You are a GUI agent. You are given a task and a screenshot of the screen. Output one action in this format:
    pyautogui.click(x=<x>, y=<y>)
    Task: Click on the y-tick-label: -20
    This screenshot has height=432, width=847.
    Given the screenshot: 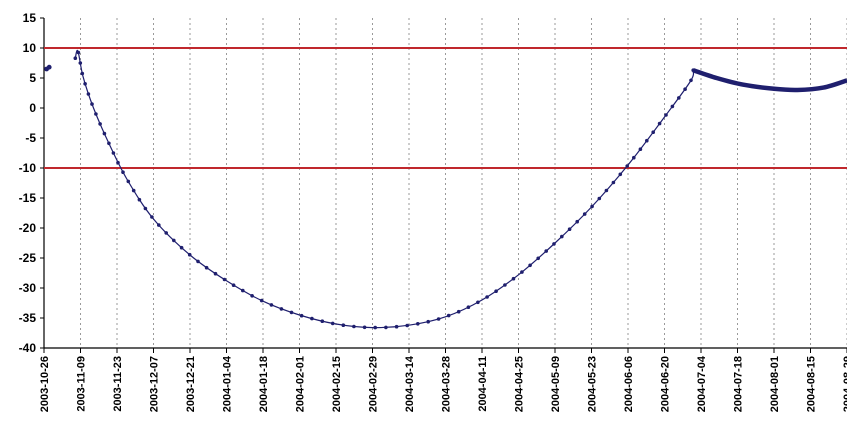 What is the action you would take?
    pyautogui.click(x=28, y=228)
    